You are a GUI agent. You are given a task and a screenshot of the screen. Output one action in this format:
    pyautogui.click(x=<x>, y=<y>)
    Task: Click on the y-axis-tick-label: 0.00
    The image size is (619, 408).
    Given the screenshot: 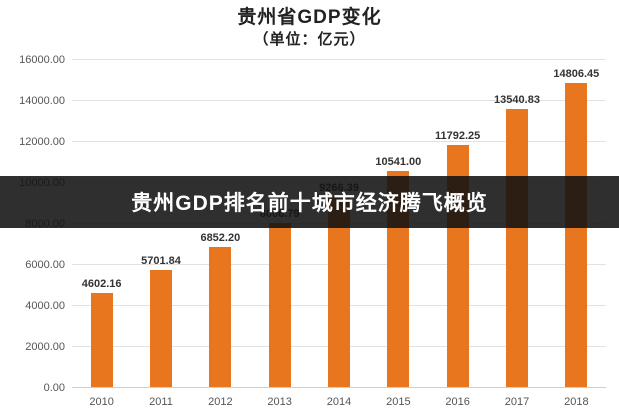 What is the action you would take?
    pyautogui.click(x=54, y=388)
    